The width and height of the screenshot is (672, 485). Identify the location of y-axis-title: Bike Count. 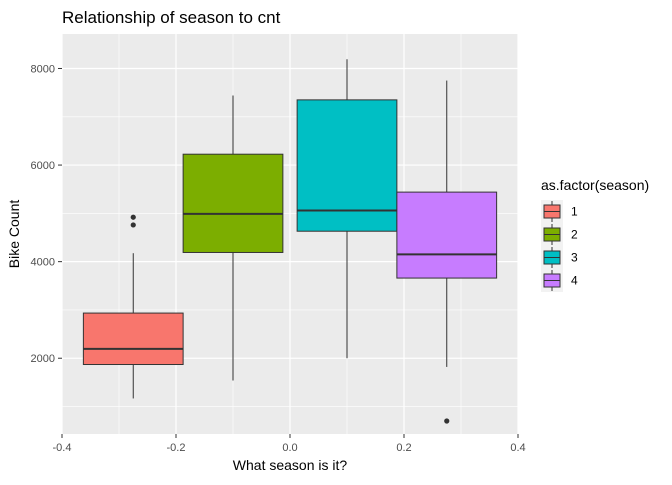
(14, 234).